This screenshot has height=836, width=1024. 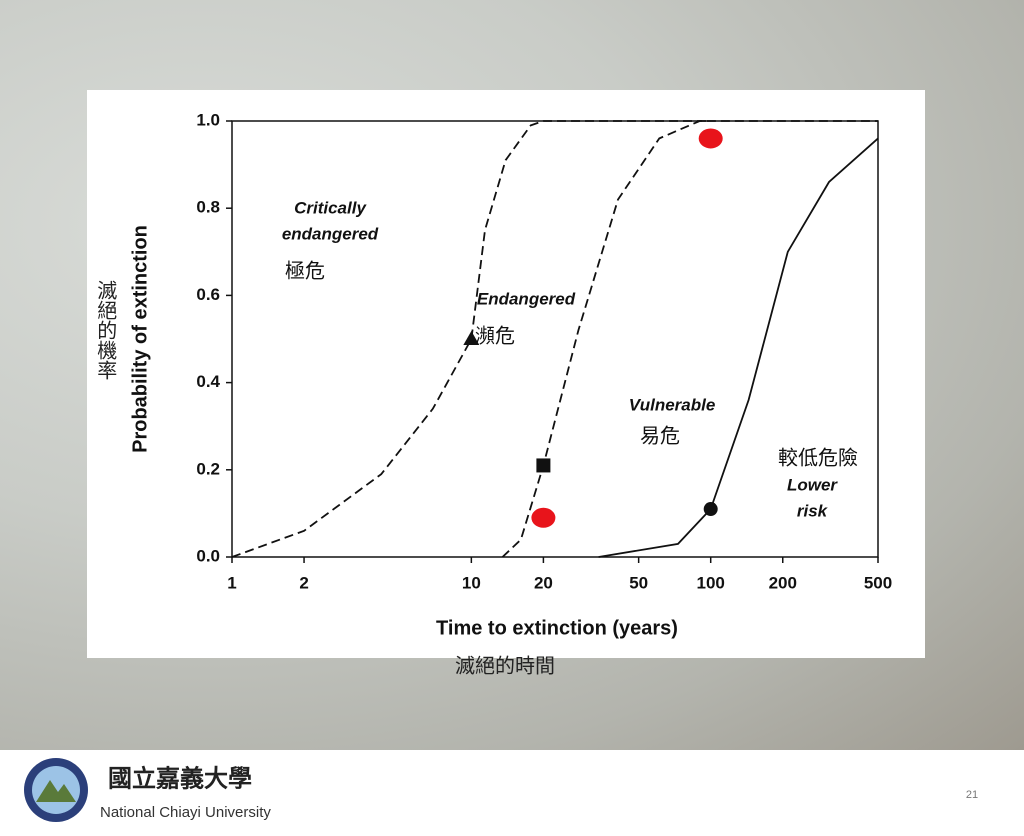 What do you see at coordinates (526, 298) in the screenshot?
I see `annotation: Endangered` at bounding box center [526, 298].